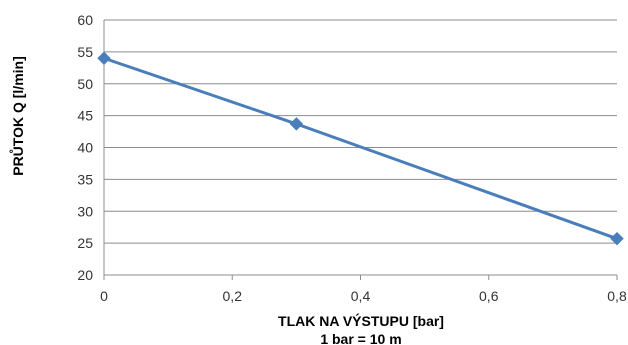 The width and height of the screenshot is (628, 345). Describe the element at coordinates (489, 296) in the screenshot. I see `x-tick-label: 0,6` at that location.